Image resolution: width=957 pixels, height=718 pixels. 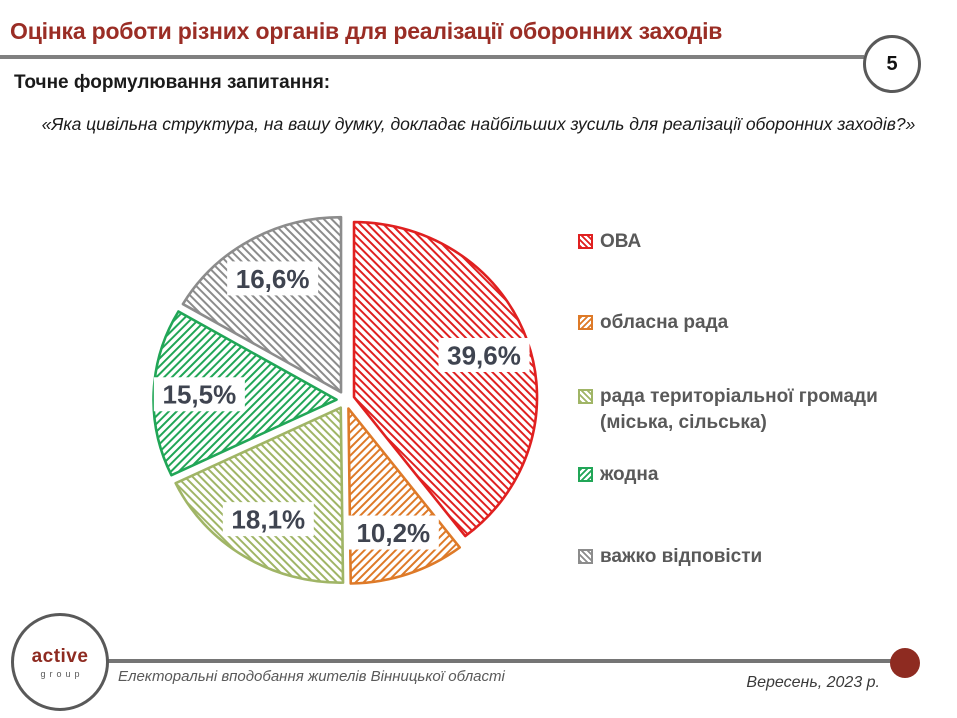 What do you see at coordinates (748, 475) in the screenshot?
I see `legend-item-zhodna: жодна` at bounding box center [748, 475].